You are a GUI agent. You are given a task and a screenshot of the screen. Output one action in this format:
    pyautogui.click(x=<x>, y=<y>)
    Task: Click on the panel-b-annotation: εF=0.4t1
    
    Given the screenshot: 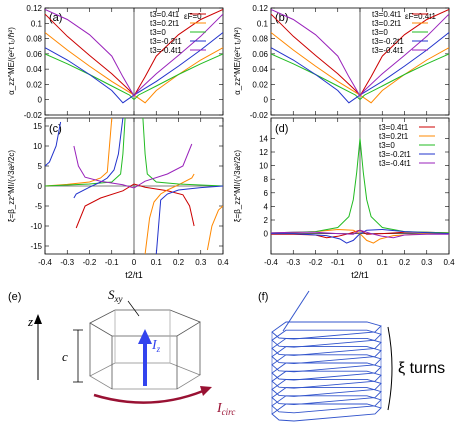 What is the action you would take?
    pyautogui.click(x=420, y=16)
    